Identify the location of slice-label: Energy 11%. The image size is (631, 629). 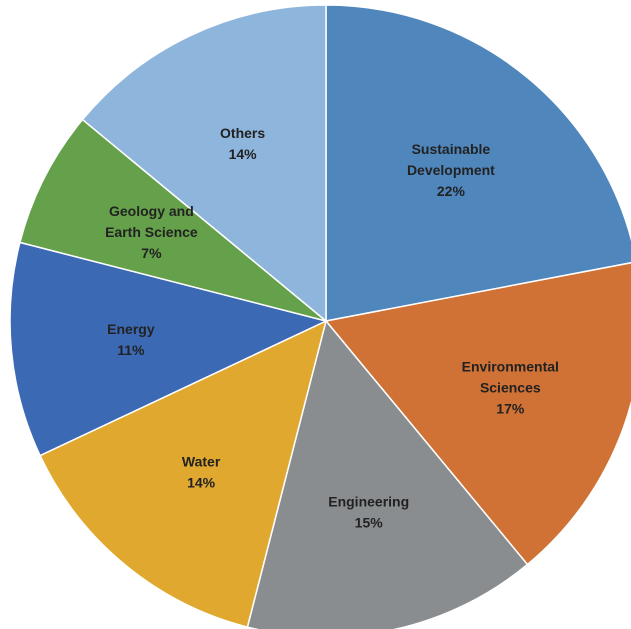
(131, 339).